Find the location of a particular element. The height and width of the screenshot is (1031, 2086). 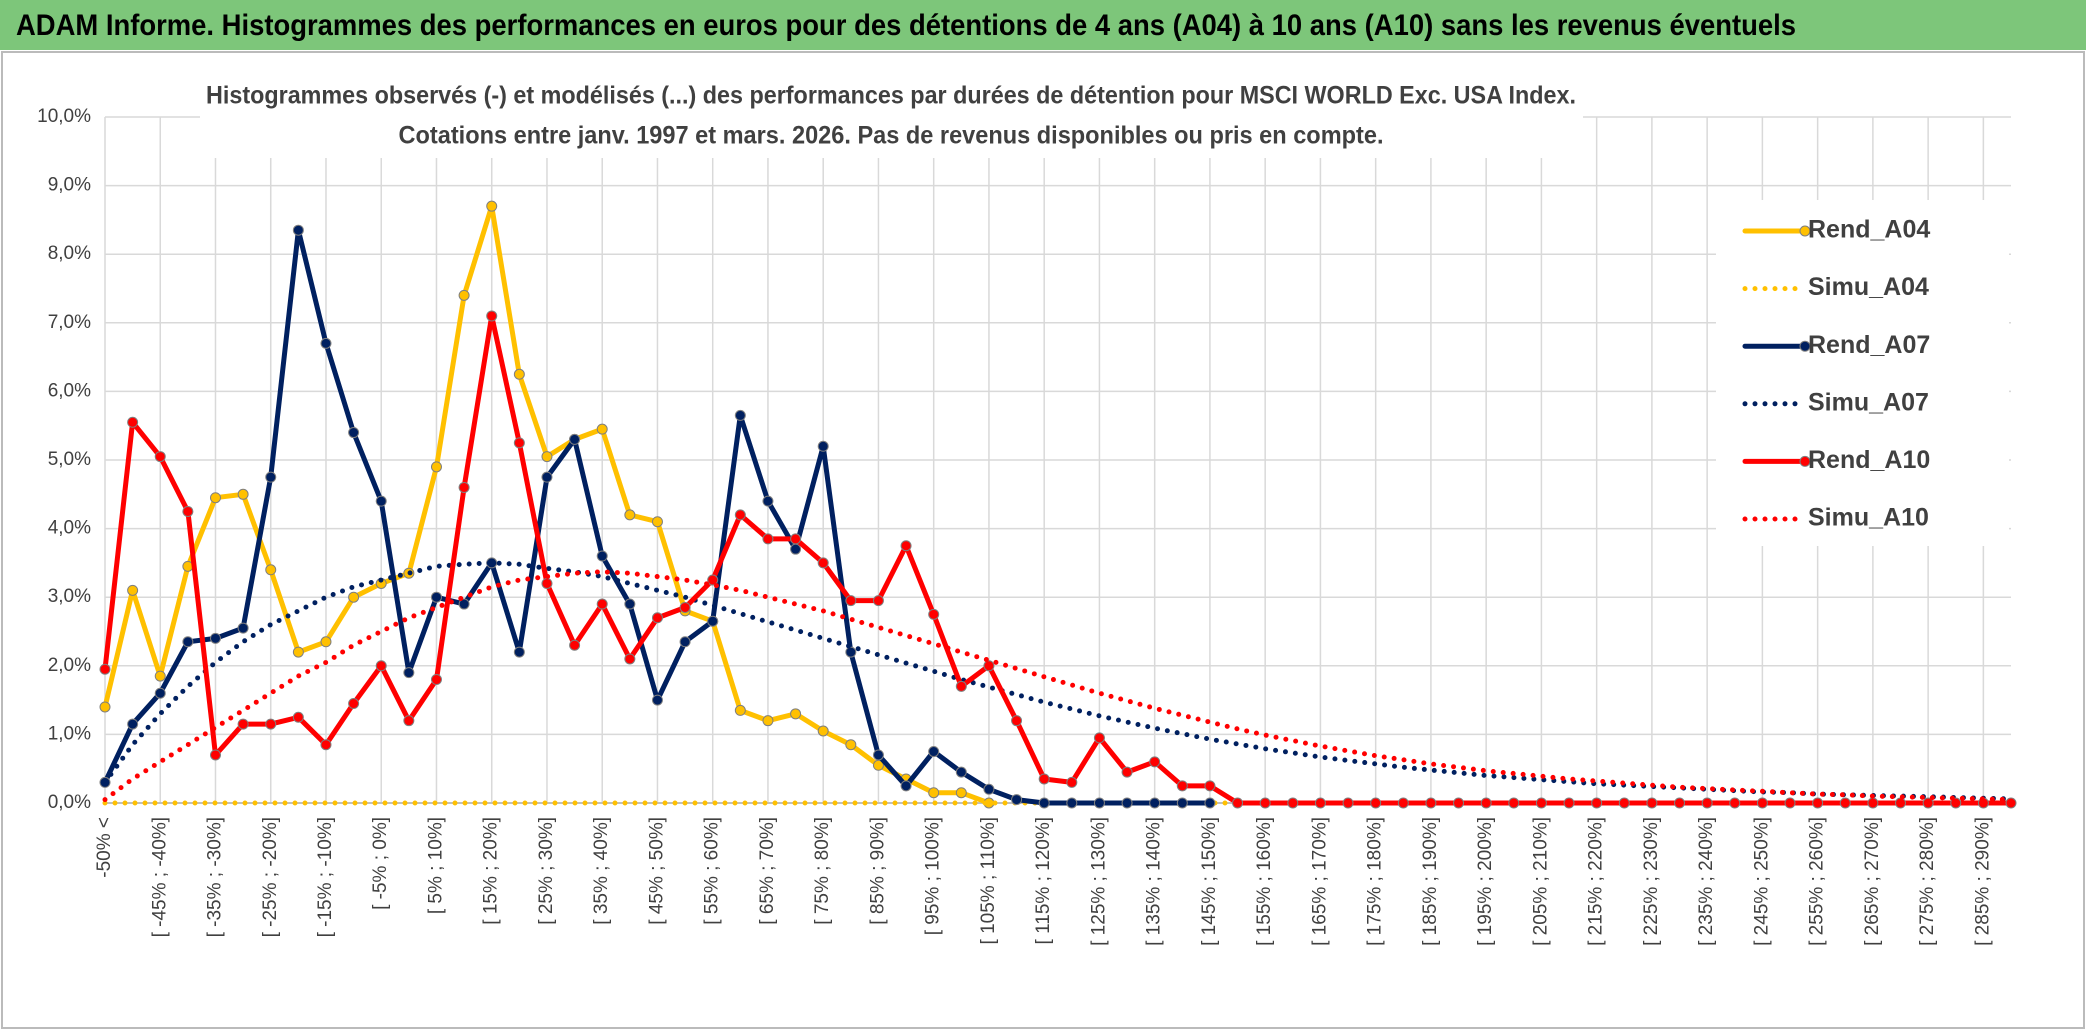

x-tick-label: [ 15% ; 20%] is located at coordinates (491, 871).